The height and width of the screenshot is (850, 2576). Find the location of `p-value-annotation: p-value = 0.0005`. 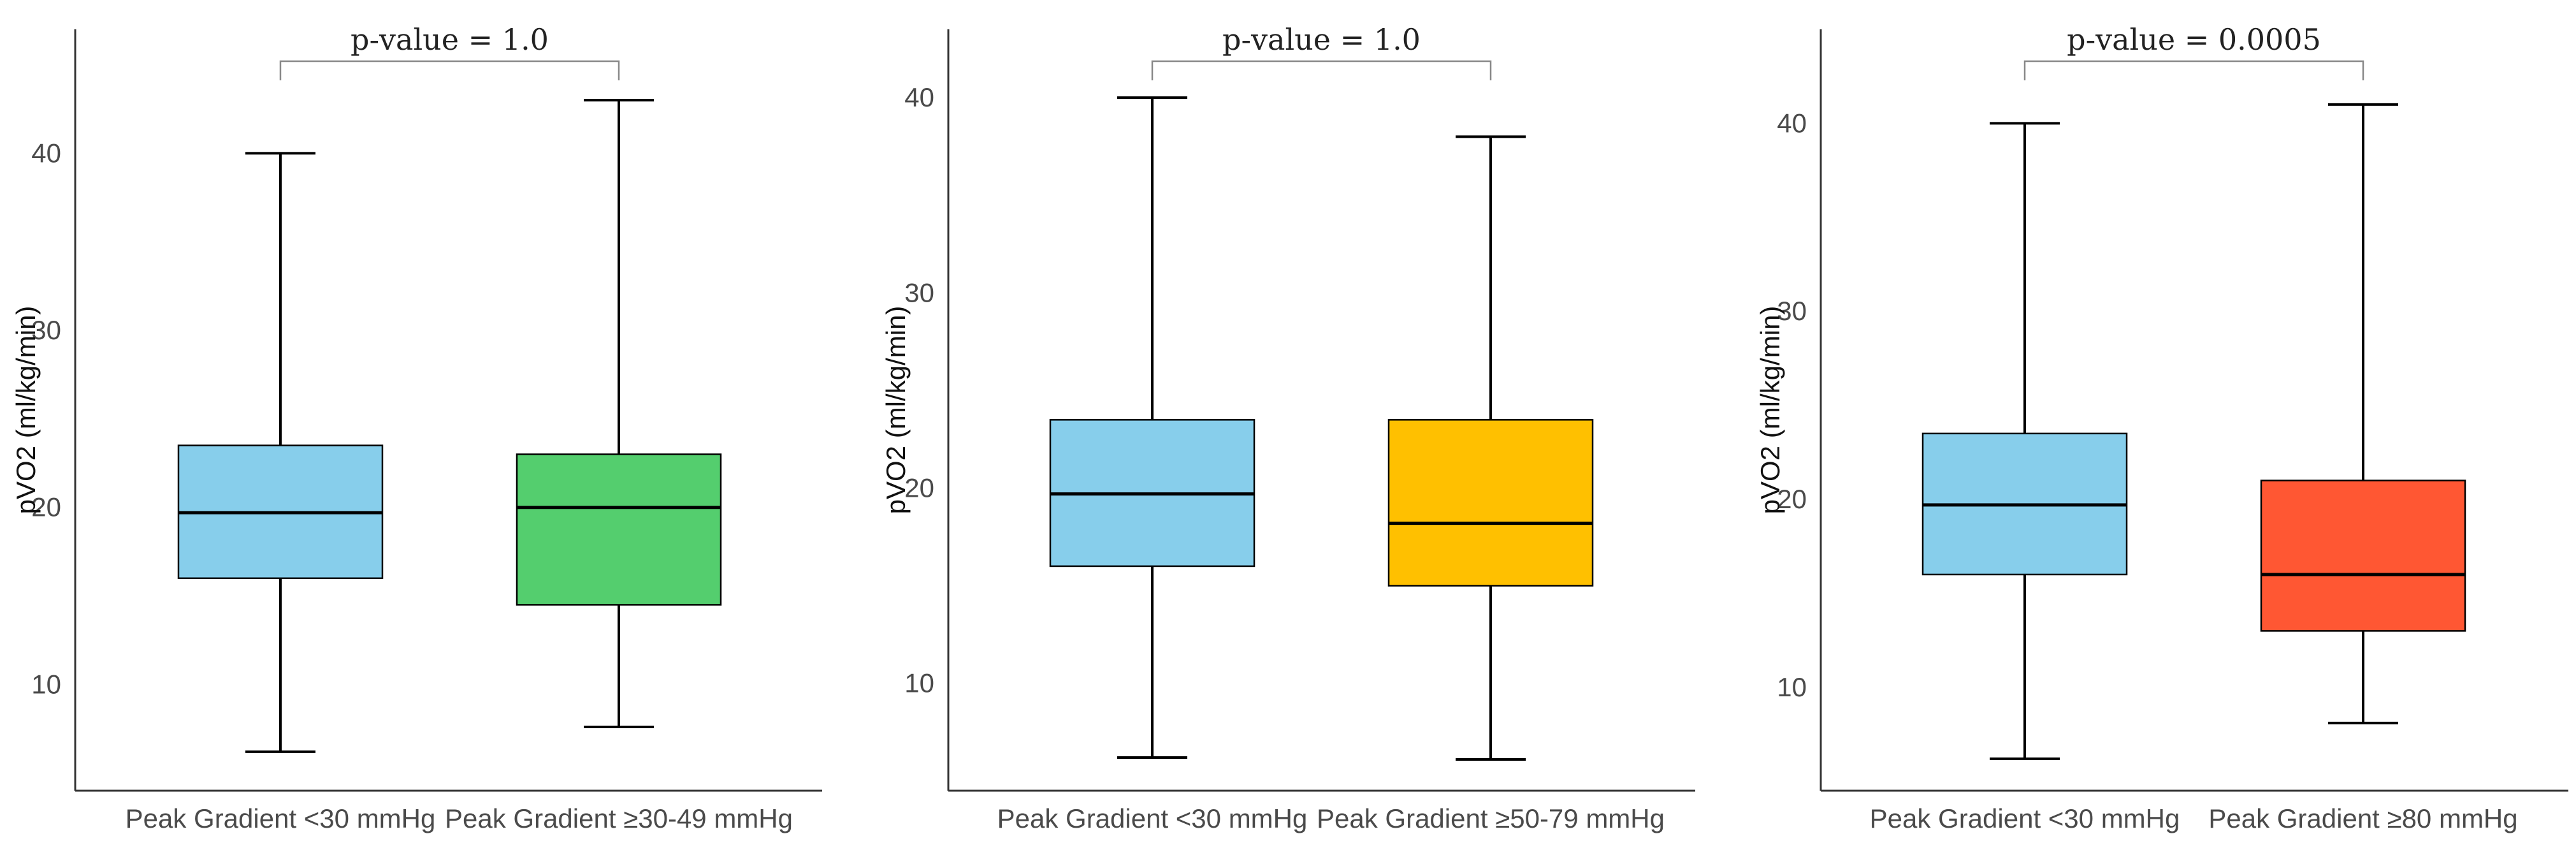

p-value-annotation: p-value = 0.0005 is located at coordinates (2194, 39).